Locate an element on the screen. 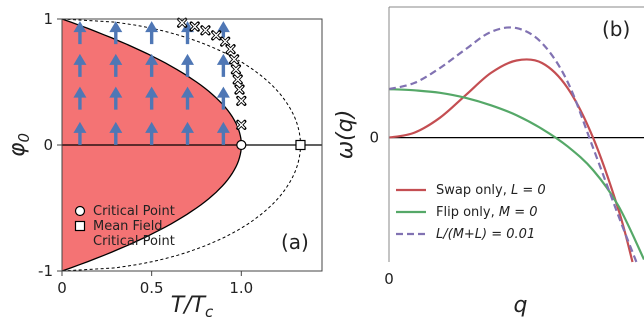 The height and width of the screenshot is (322, 644). x-tick-label: 0 is located at coordinates (62, 288).